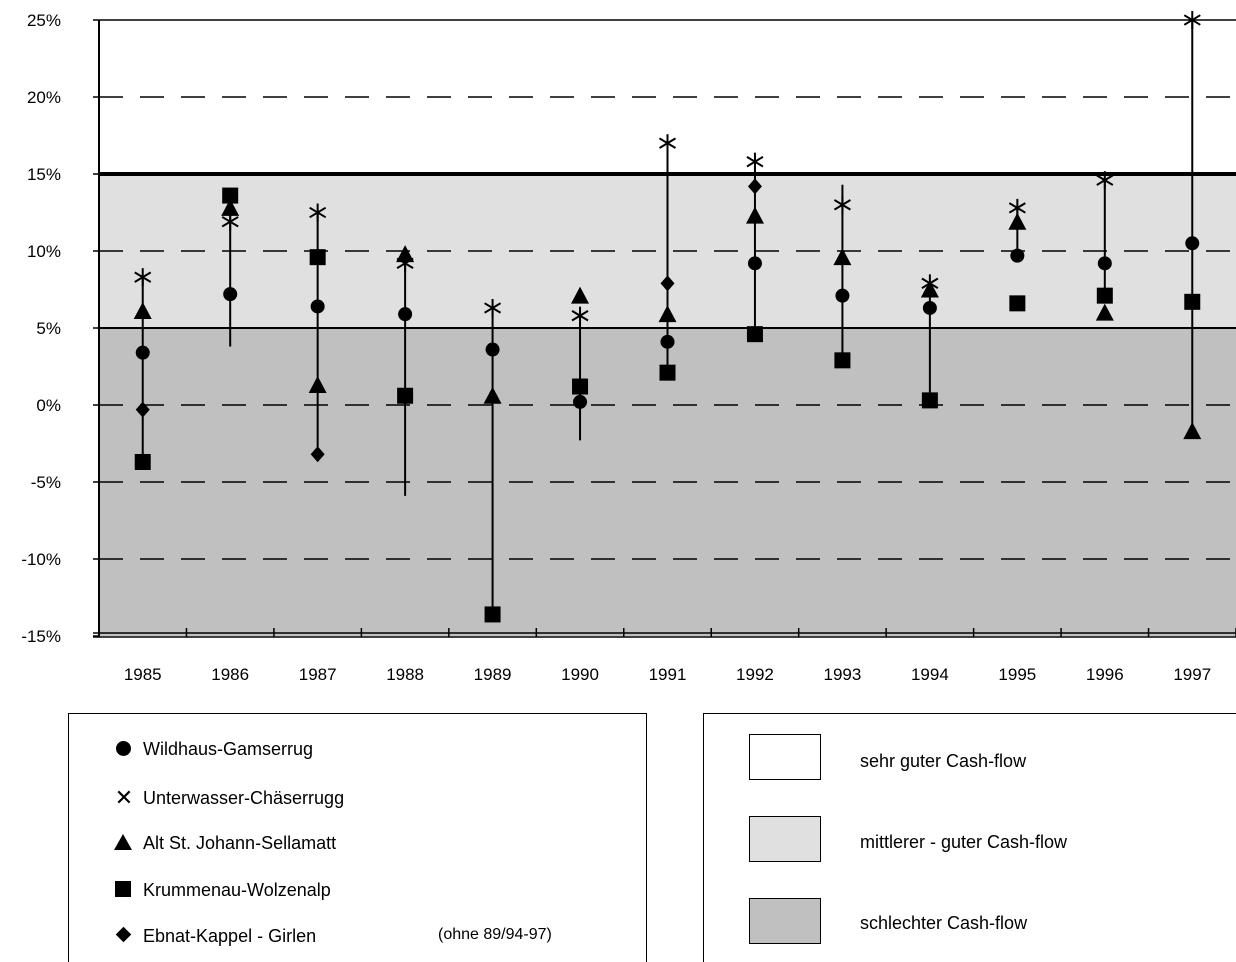  I want to click on x-tick-label: 1985, so click(143, 674).